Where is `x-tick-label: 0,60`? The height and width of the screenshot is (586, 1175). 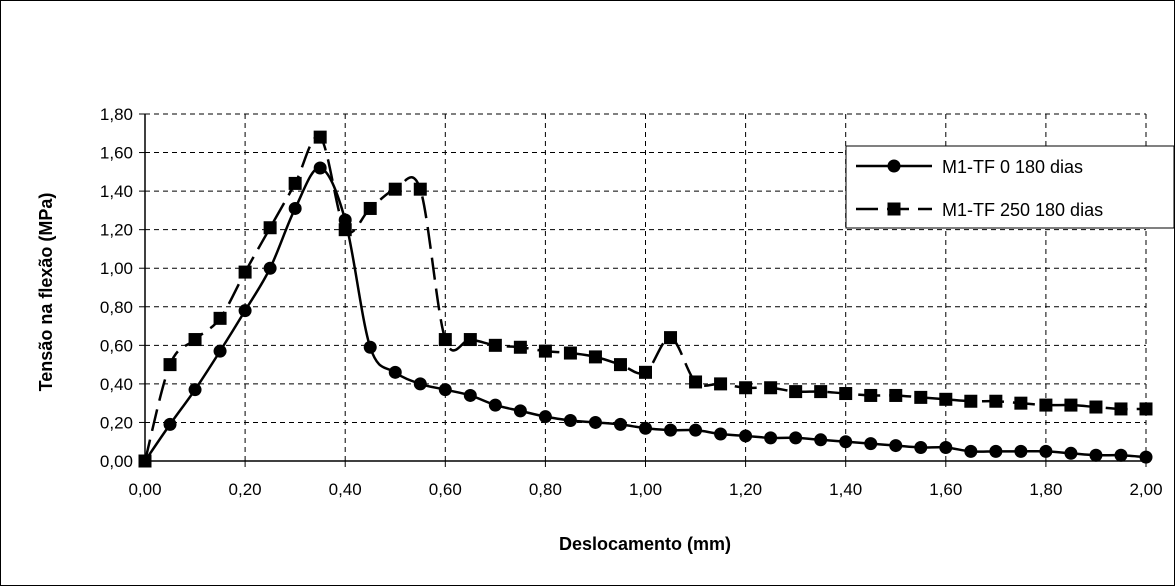 x-tick-label: 0,60 is located at coordinates (445, 489).